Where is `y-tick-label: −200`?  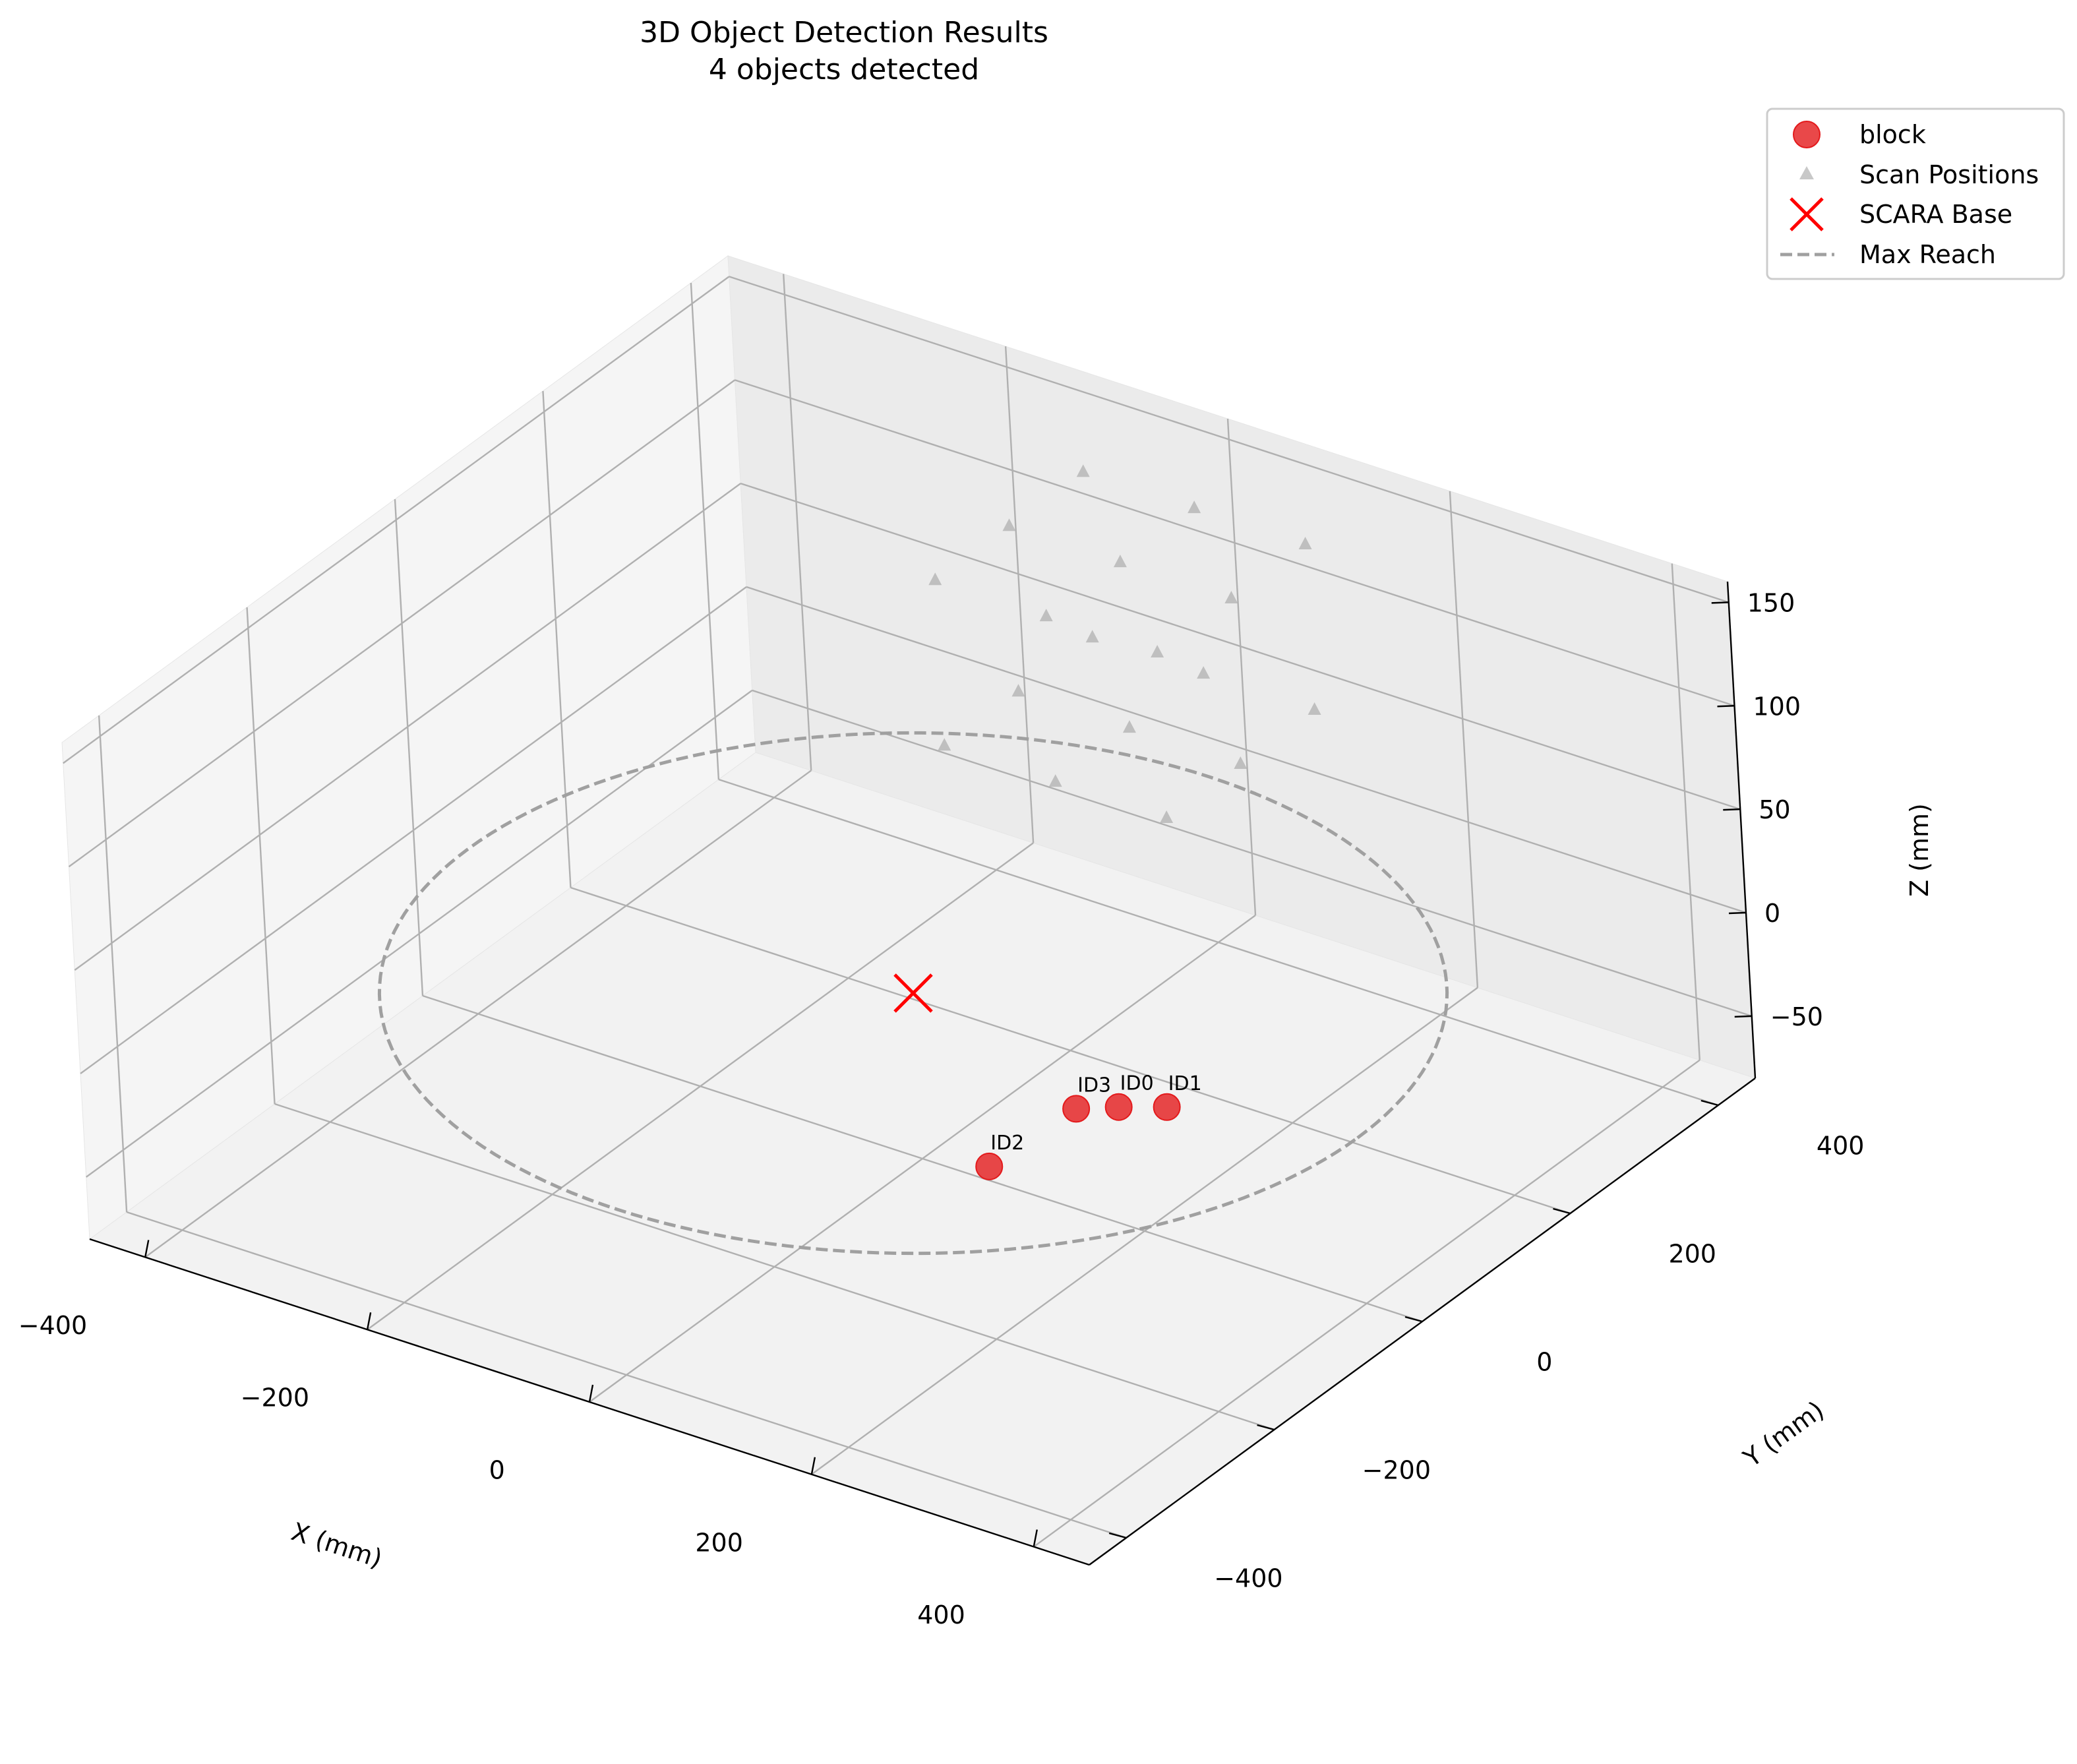
y-tick-label: −200 is located at coordinates (1397, 1470).